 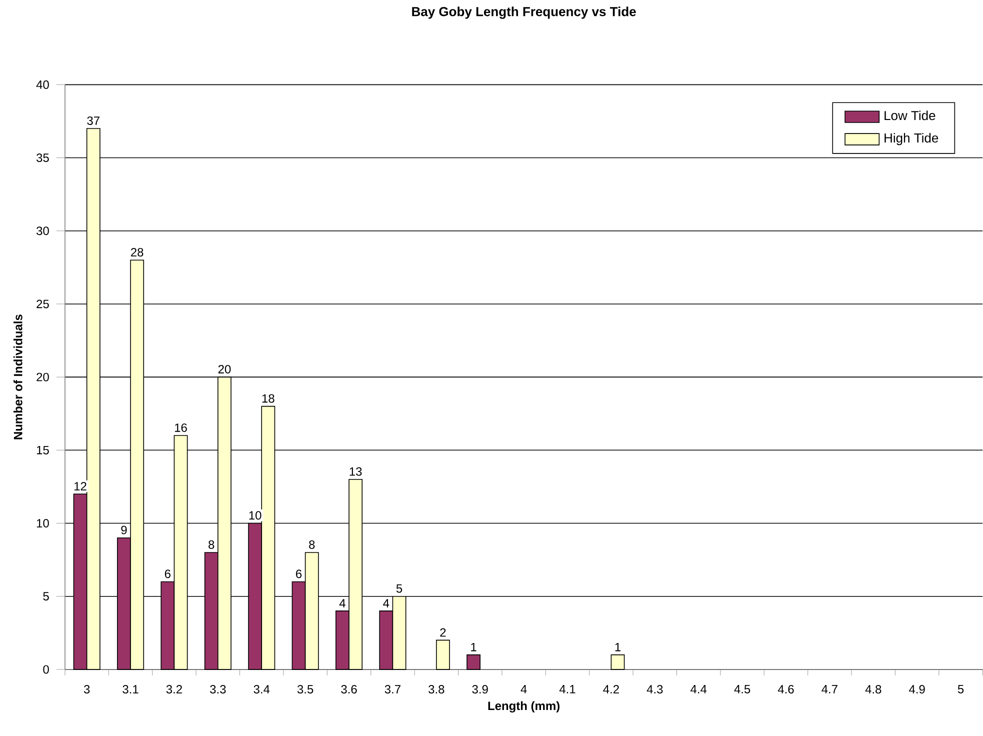 What do you see at coordinates (873, 689) in the screenshot?
I see `x-tick-label: 4.8` at bounding box center [873, 689].